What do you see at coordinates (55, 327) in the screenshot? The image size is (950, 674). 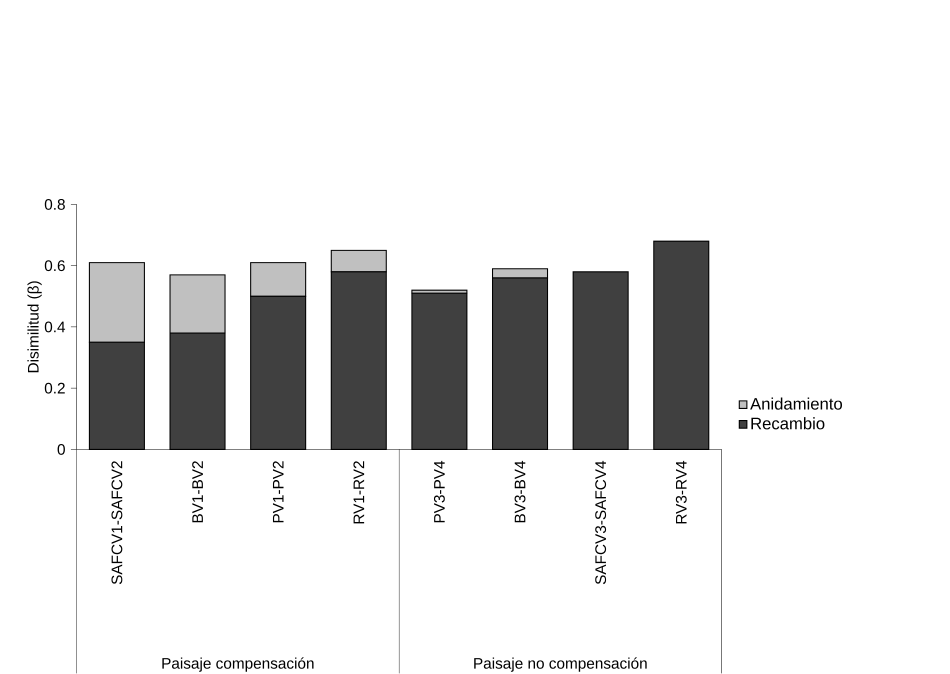 I see `y-tick-label: 0.4` at bounding box center [55, 327].